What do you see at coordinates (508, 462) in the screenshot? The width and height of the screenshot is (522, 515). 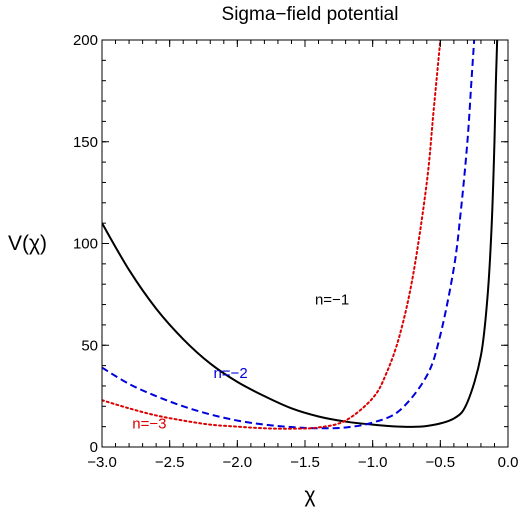 I see `x-tick-label: 0.0` at bounding box center [508, 462].